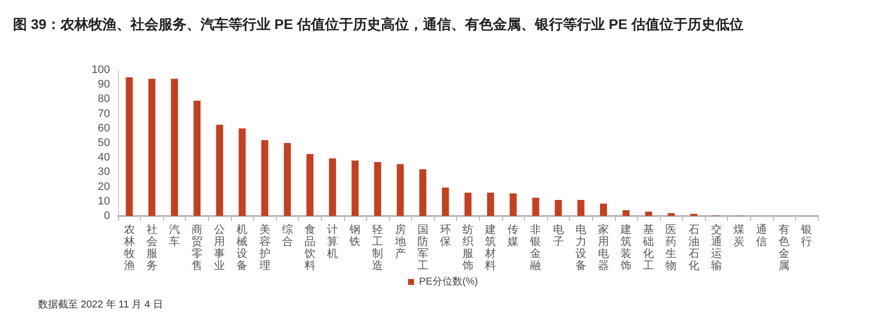  Describe the element at coordinates (513, 236) in the screenshot. I see `x-tick-label: 传媒` at that location.